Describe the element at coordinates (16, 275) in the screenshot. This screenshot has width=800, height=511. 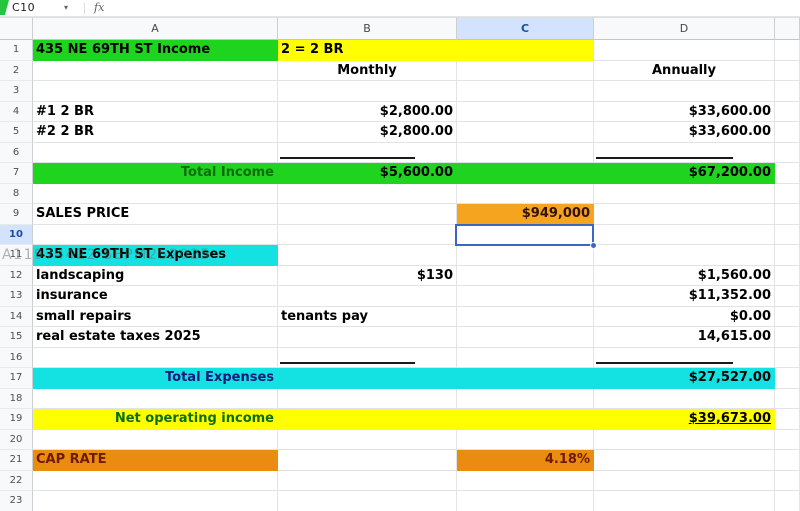
I see `row-header-12: 12` at that location.